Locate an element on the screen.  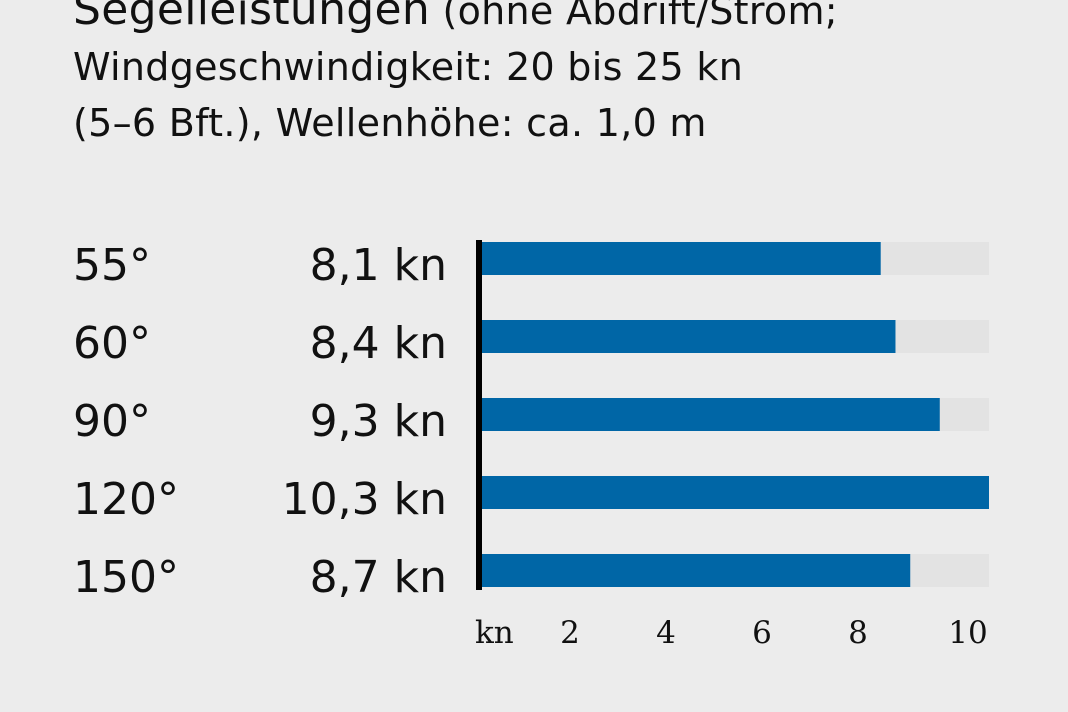
category-label: 120° is located at coordinates (126, 499).